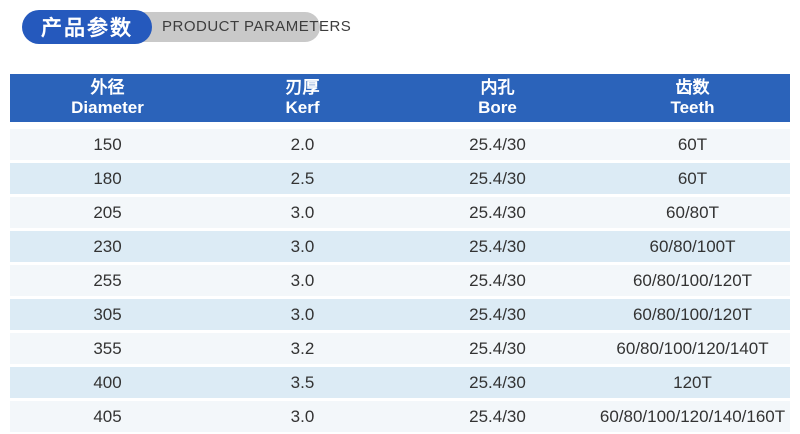  What do you see at coordinates (107, 87) in the screenshot?
I see `header-diameter-cn: 外径` at bounding box center [107, 87].